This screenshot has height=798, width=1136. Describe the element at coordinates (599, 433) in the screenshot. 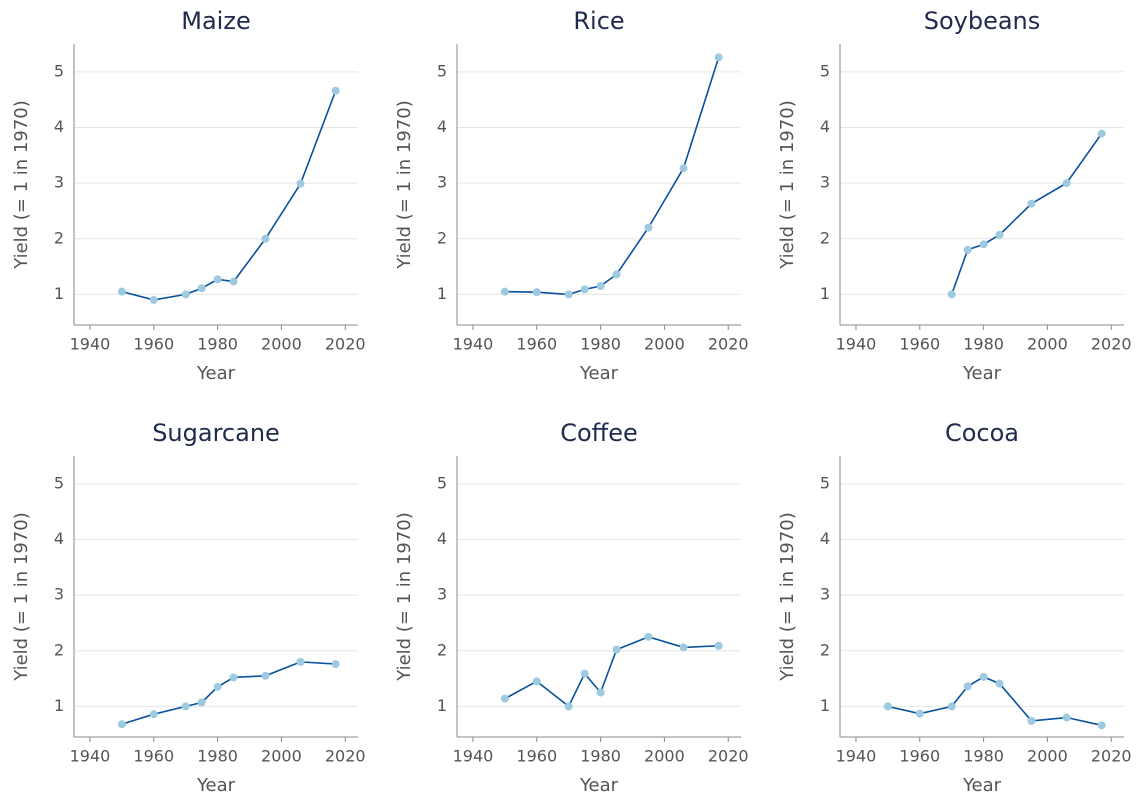

I see `panel-title: Coffee` at that location.